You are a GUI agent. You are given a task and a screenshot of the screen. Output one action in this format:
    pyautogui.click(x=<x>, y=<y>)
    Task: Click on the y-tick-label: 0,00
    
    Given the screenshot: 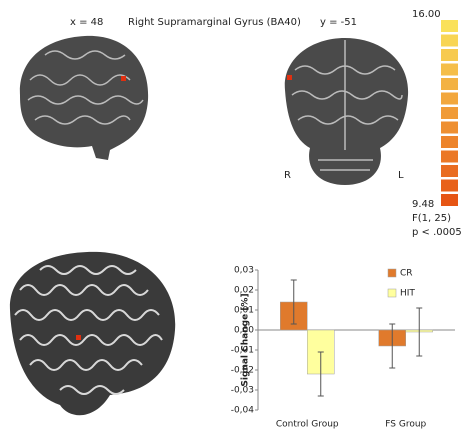 What is the action you would take?
    pyautogui.click(x=244, y=331)
    